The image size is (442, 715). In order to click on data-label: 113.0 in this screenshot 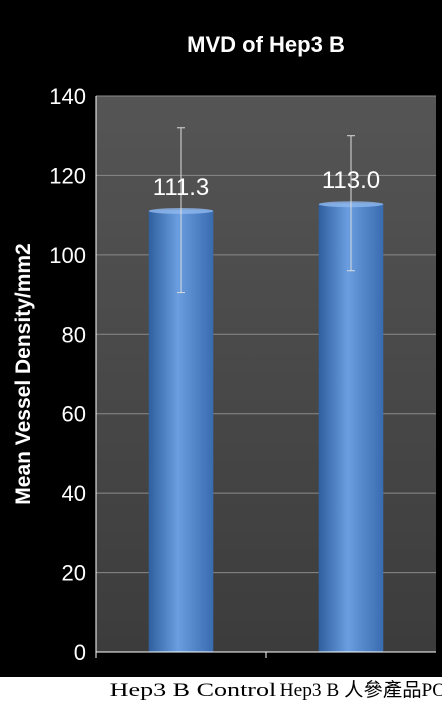, I will do `click(351, 180)`.